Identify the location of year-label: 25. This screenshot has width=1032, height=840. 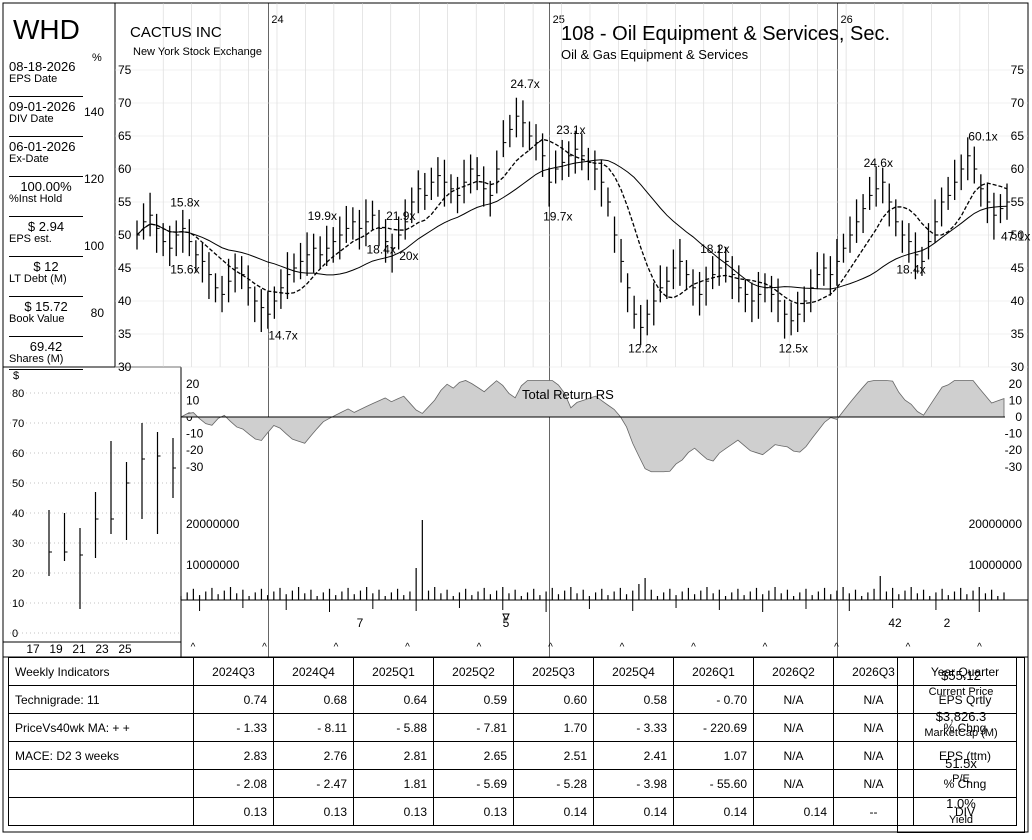
(559, 20).